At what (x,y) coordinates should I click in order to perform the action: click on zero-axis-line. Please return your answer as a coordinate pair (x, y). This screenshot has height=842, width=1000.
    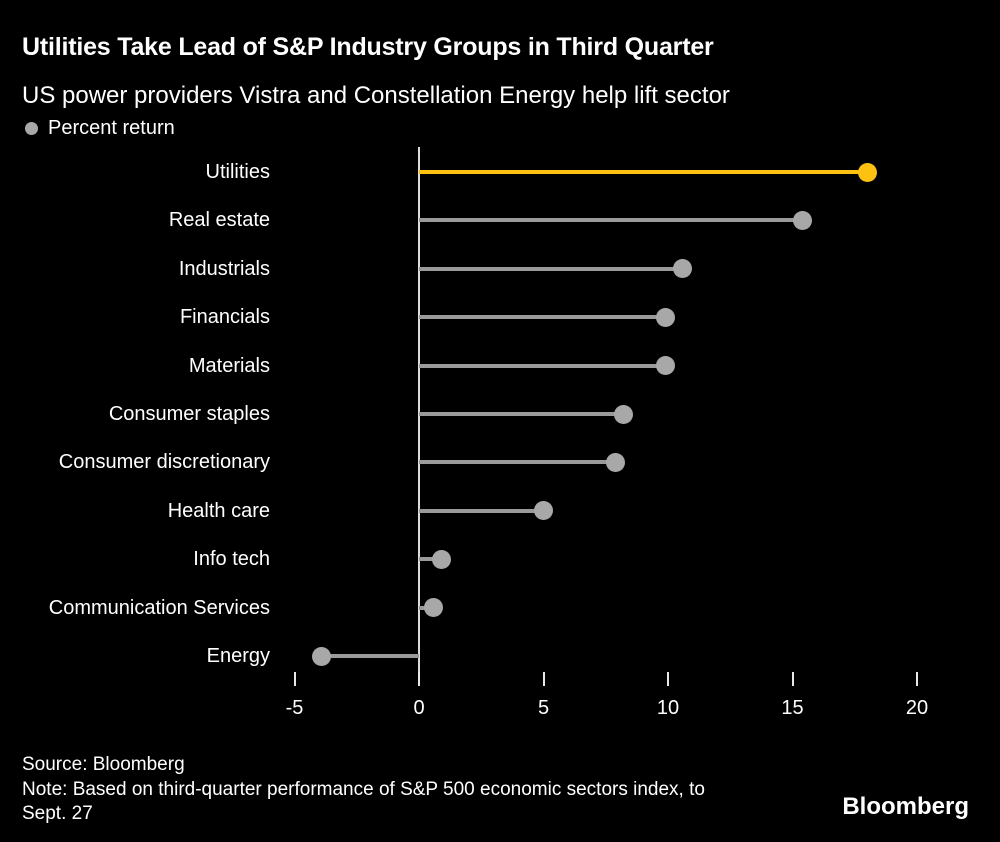
    Looking at the image, I should click on (419, 416).